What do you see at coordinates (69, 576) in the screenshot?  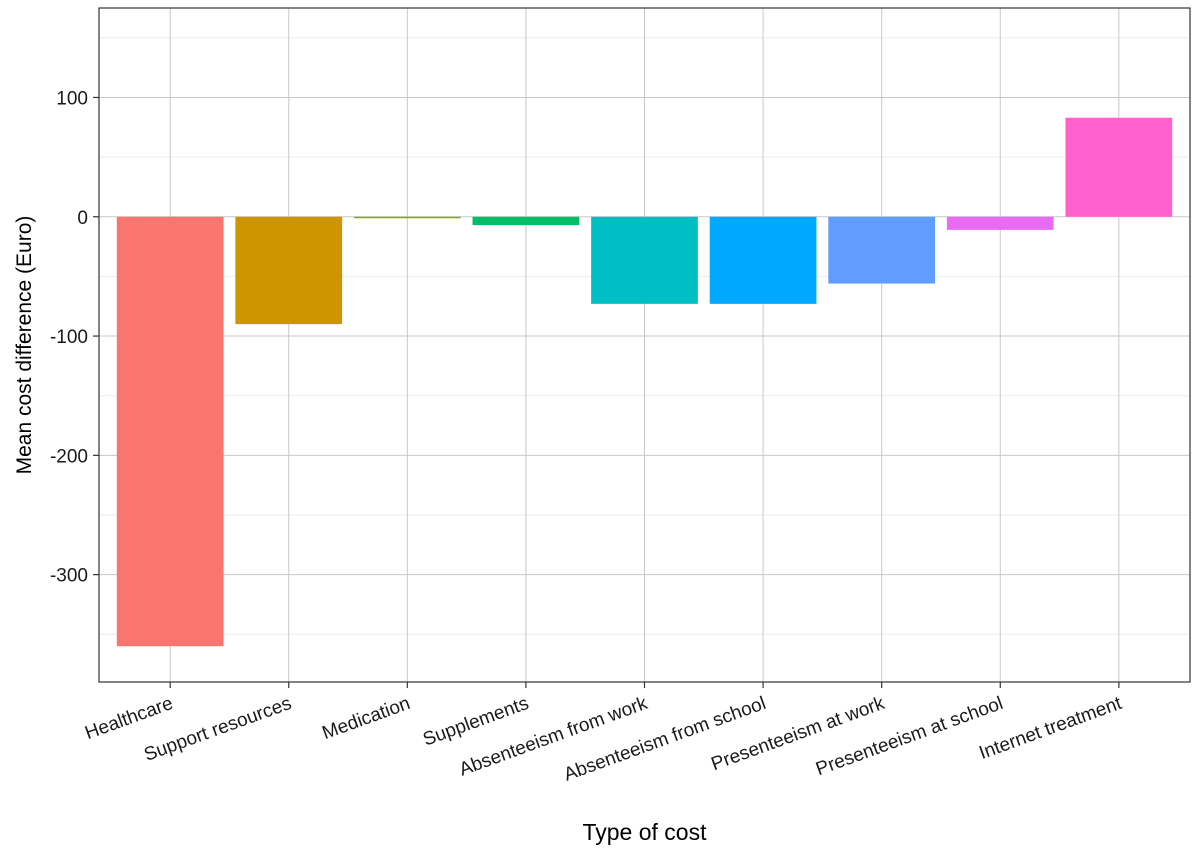 I see `y-tick-label: -300` at bounding box center [69, 576].